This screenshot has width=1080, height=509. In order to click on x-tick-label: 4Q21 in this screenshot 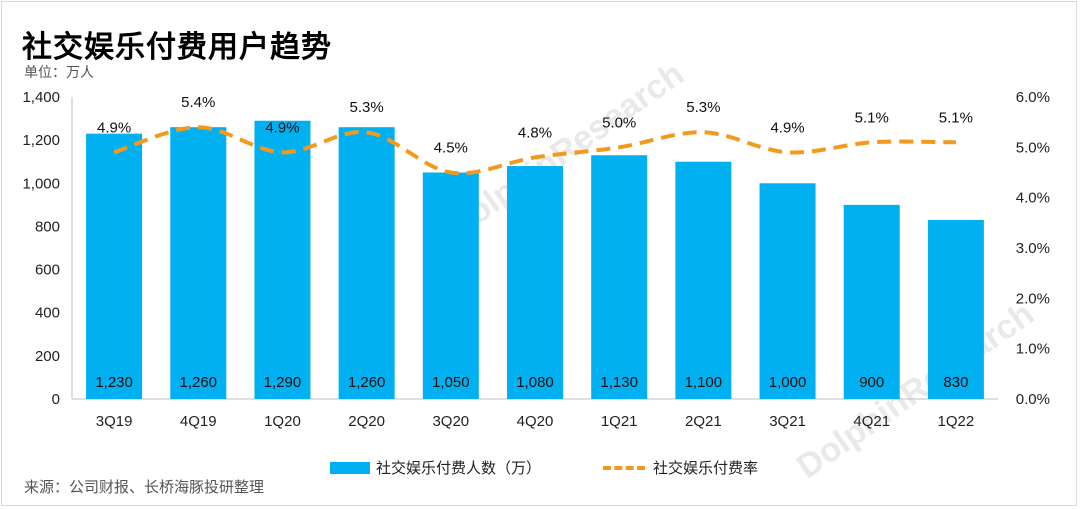, I will do `click(871, 421)`.